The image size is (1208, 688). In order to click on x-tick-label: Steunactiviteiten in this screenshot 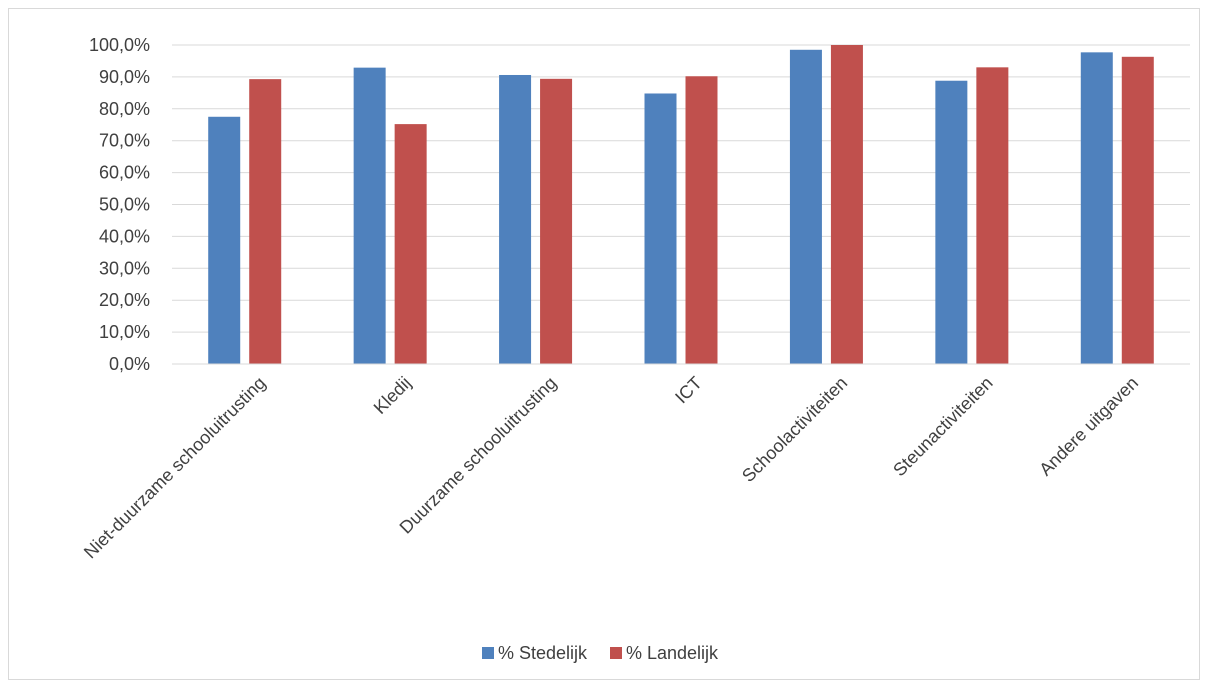, I will do `click(943, 427)`.